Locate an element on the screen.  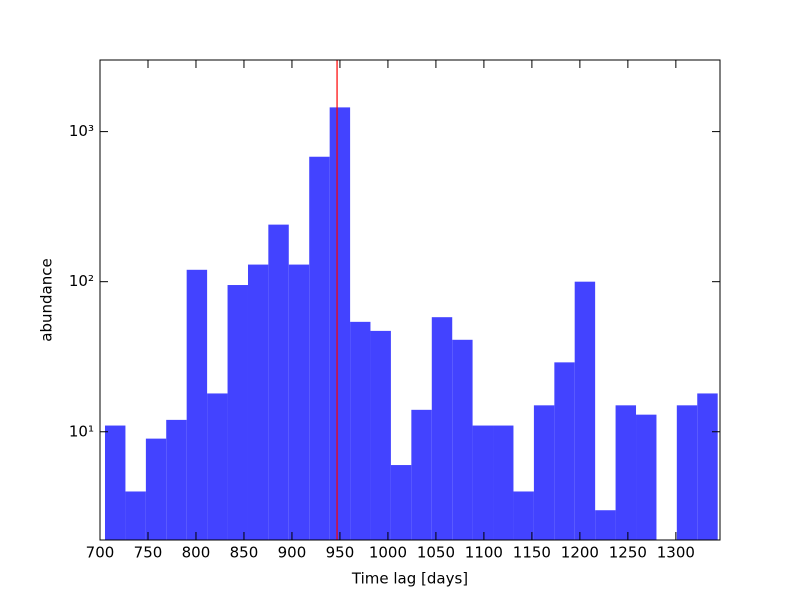
x-axis-label: Time lag [days] is located at coordinates (409, 579).